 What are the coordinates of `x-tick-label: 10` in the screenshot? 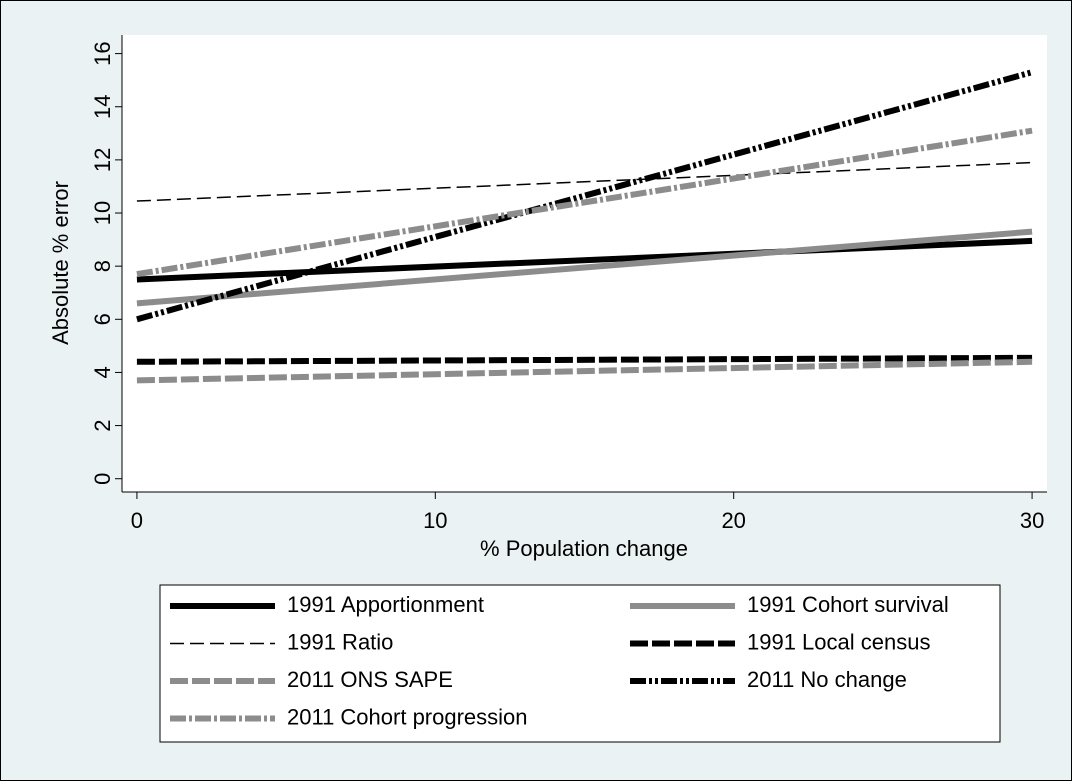 It's located at (435, 520).